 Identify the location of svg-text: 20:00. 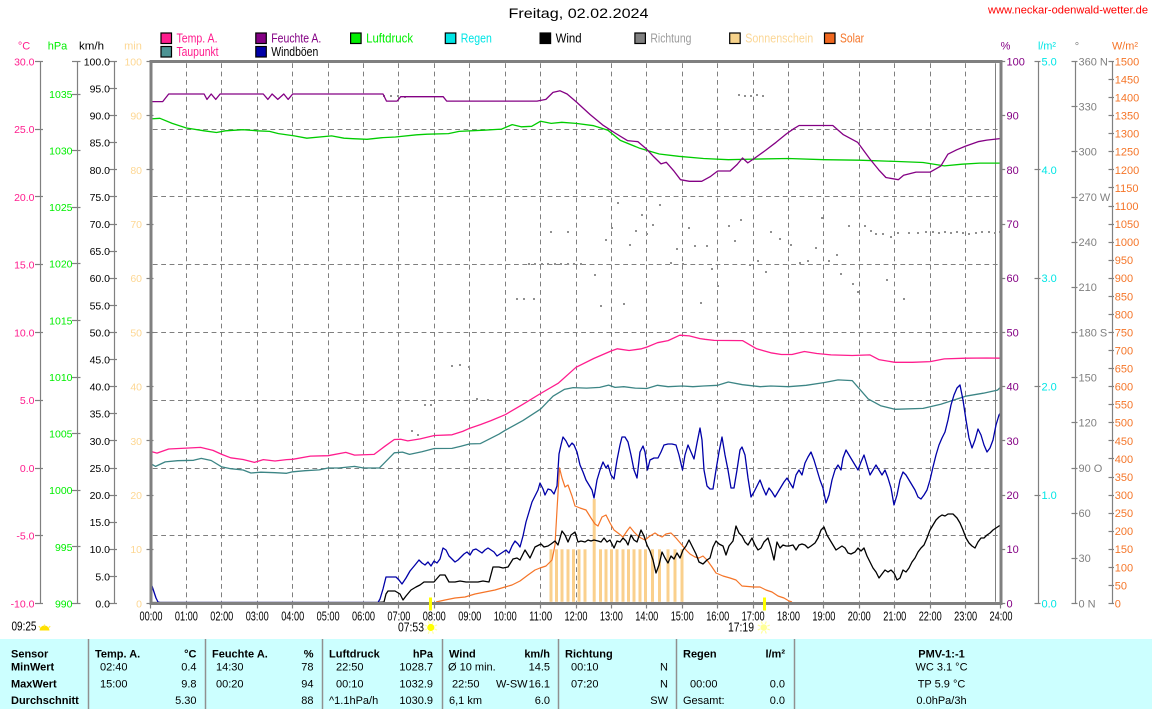
(859, 616).